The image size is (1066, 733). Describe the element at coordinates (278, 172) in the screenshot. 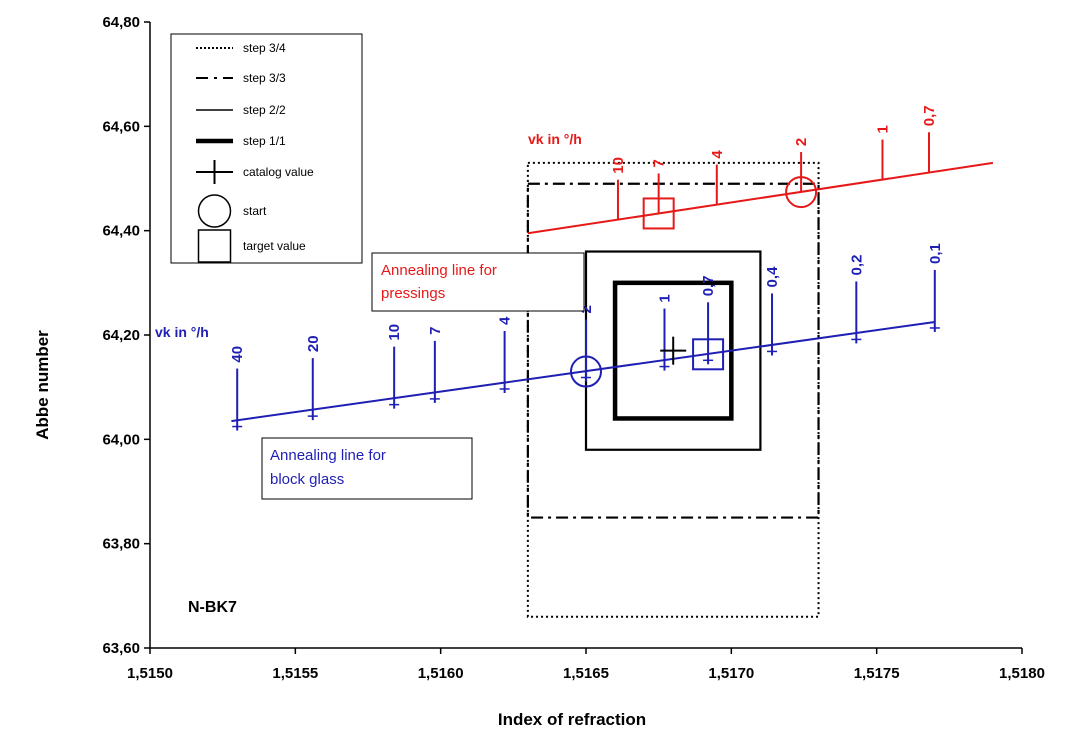

I see `legend-label: catalog value` at that location.